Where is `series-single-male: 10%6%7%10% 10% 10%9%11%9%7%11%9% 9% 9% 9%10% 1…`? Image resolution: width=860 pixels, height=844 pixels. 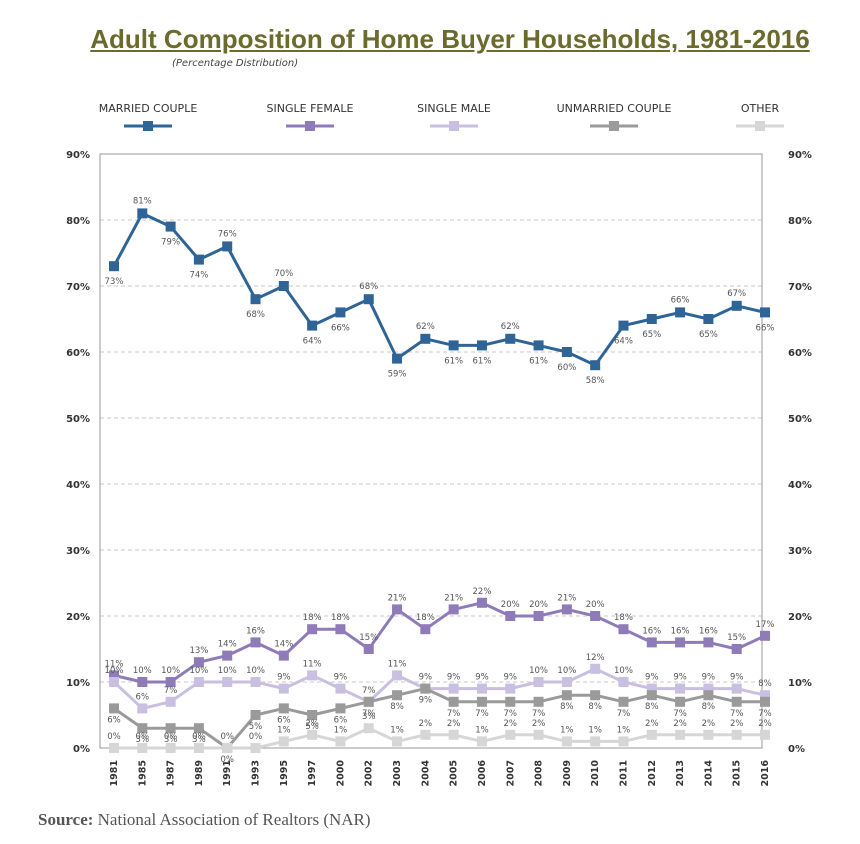
series-single-male: 10%6%7%10% 10% 10%9%11%9%7%11%9% 9% 9% 9%10% 1… is located at coordinates (438, 683).